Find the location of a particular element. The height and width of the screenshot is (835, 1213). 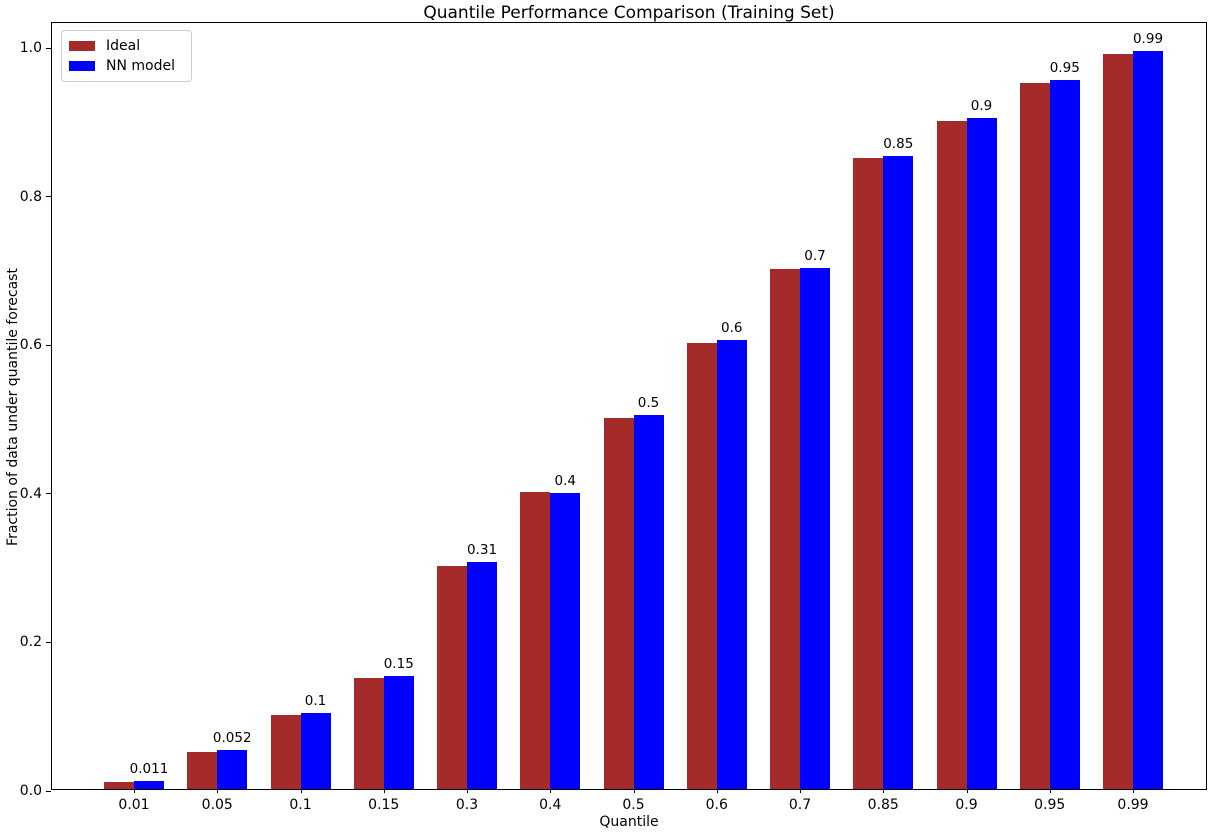

legend-item: Ideal is located at coordinates (122, 46).